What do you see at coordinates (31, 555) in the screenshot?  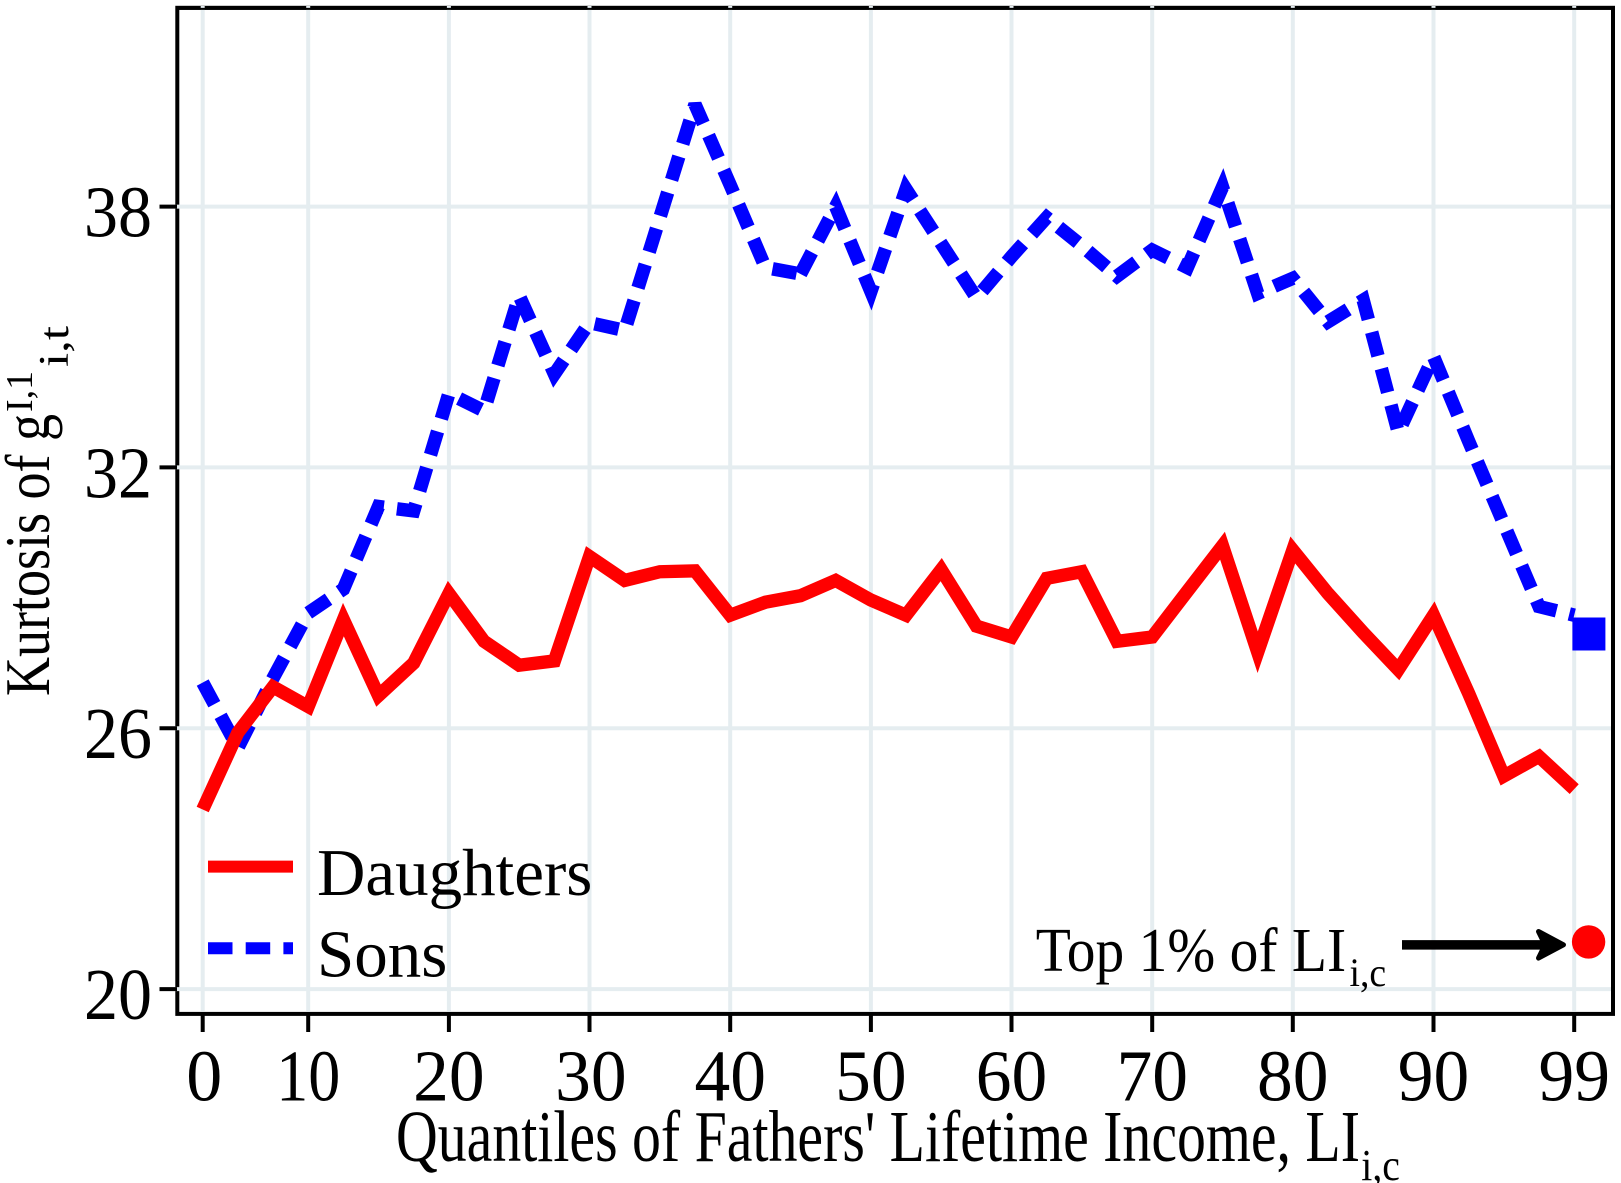 I see `svg-text: Kurtosis of g` at bounding box center [31, 555].